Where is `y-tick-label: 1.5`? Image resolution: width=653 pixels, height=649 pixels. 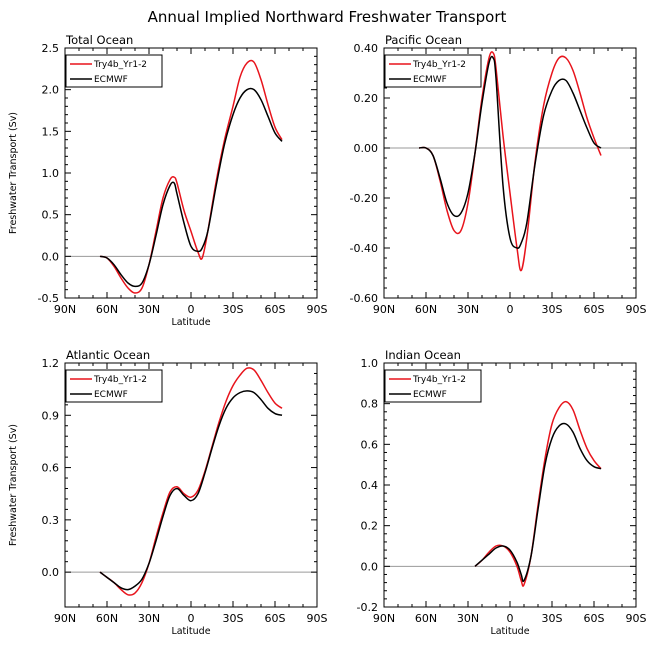
y-tick-label: 1.5 is located at coordinates (51, 131).